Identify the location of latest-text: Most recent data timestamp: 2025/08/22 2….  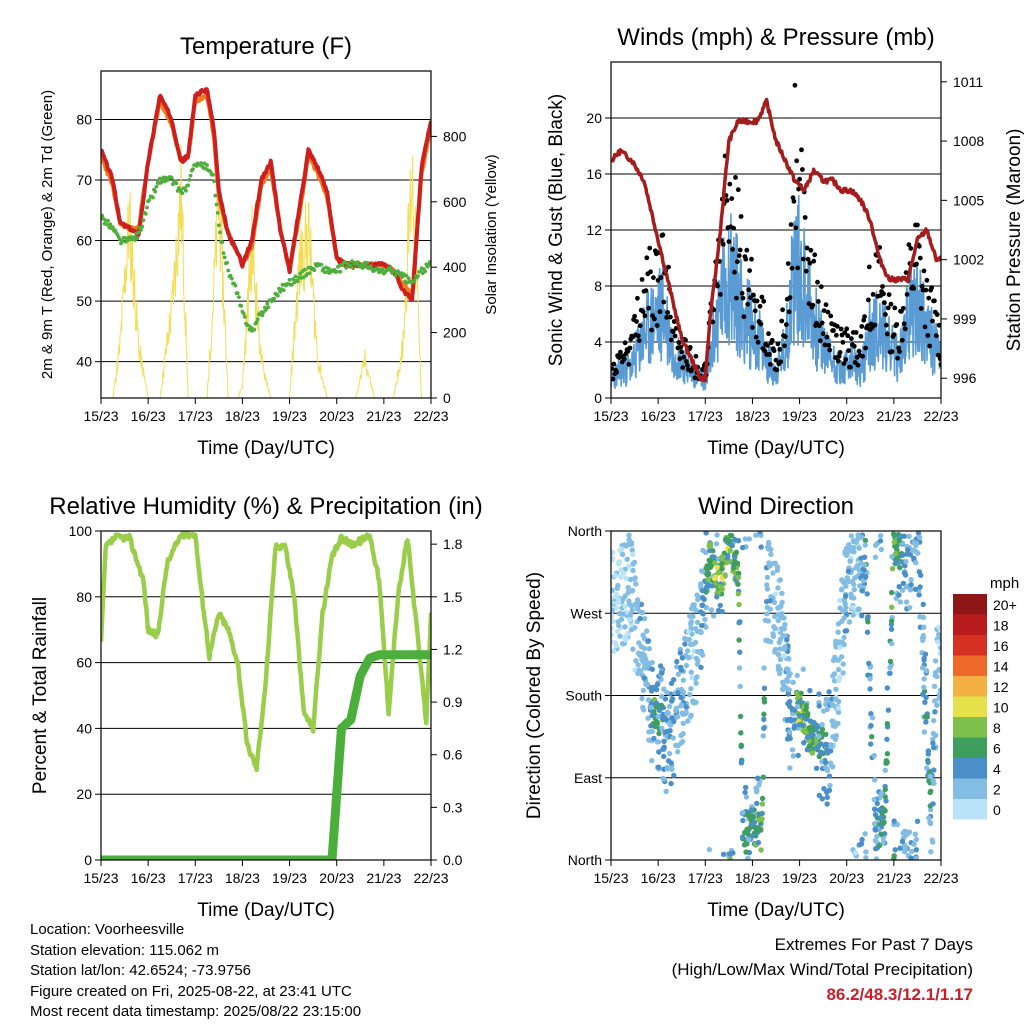
(196, 1011).